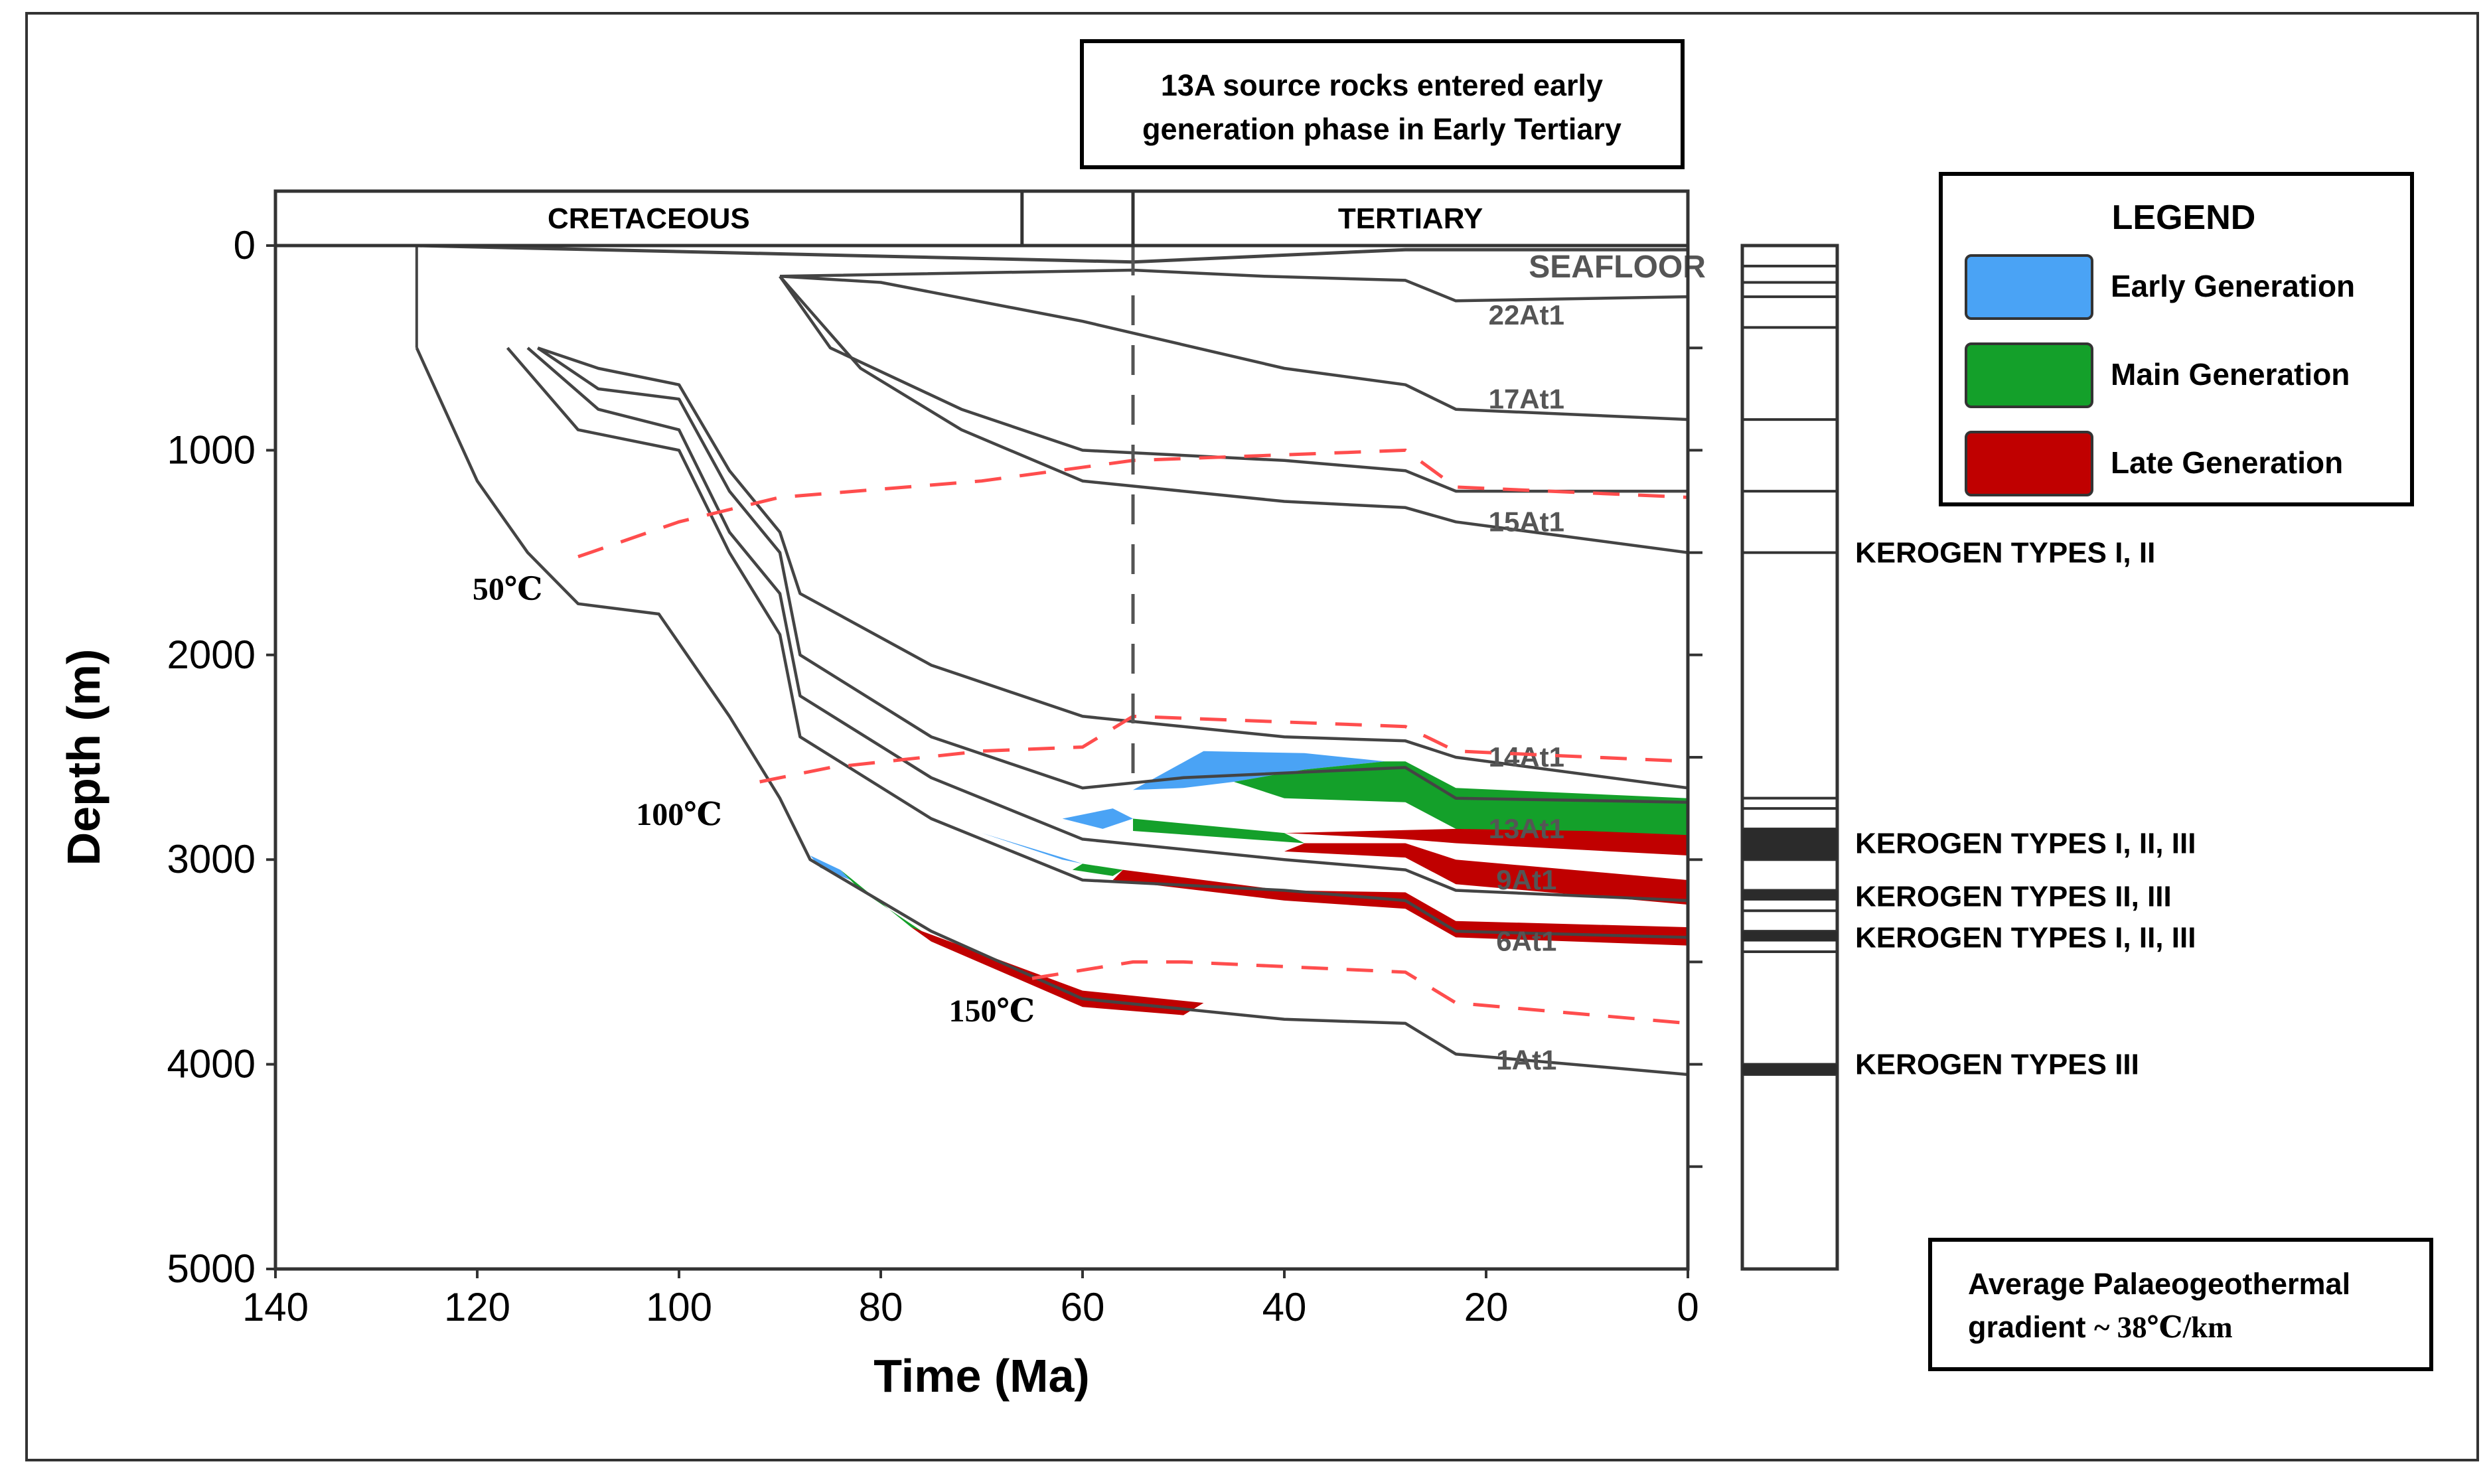 The width and height of the screenshot is (2491, 1484). Describe the element at coordinates (991, 1011) in the screenshot. I see `isotherm-label: 150℃` at that location.